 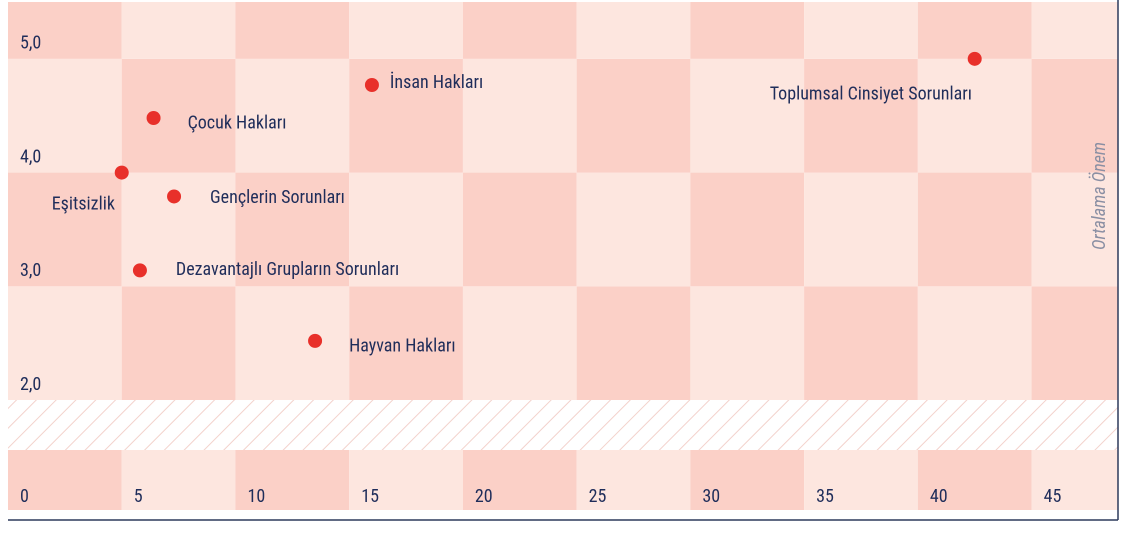 What do you see at coordinates (138, 496) in the screenshot?
I see `x-tick-label: 5` at bounding box center [138, 496].